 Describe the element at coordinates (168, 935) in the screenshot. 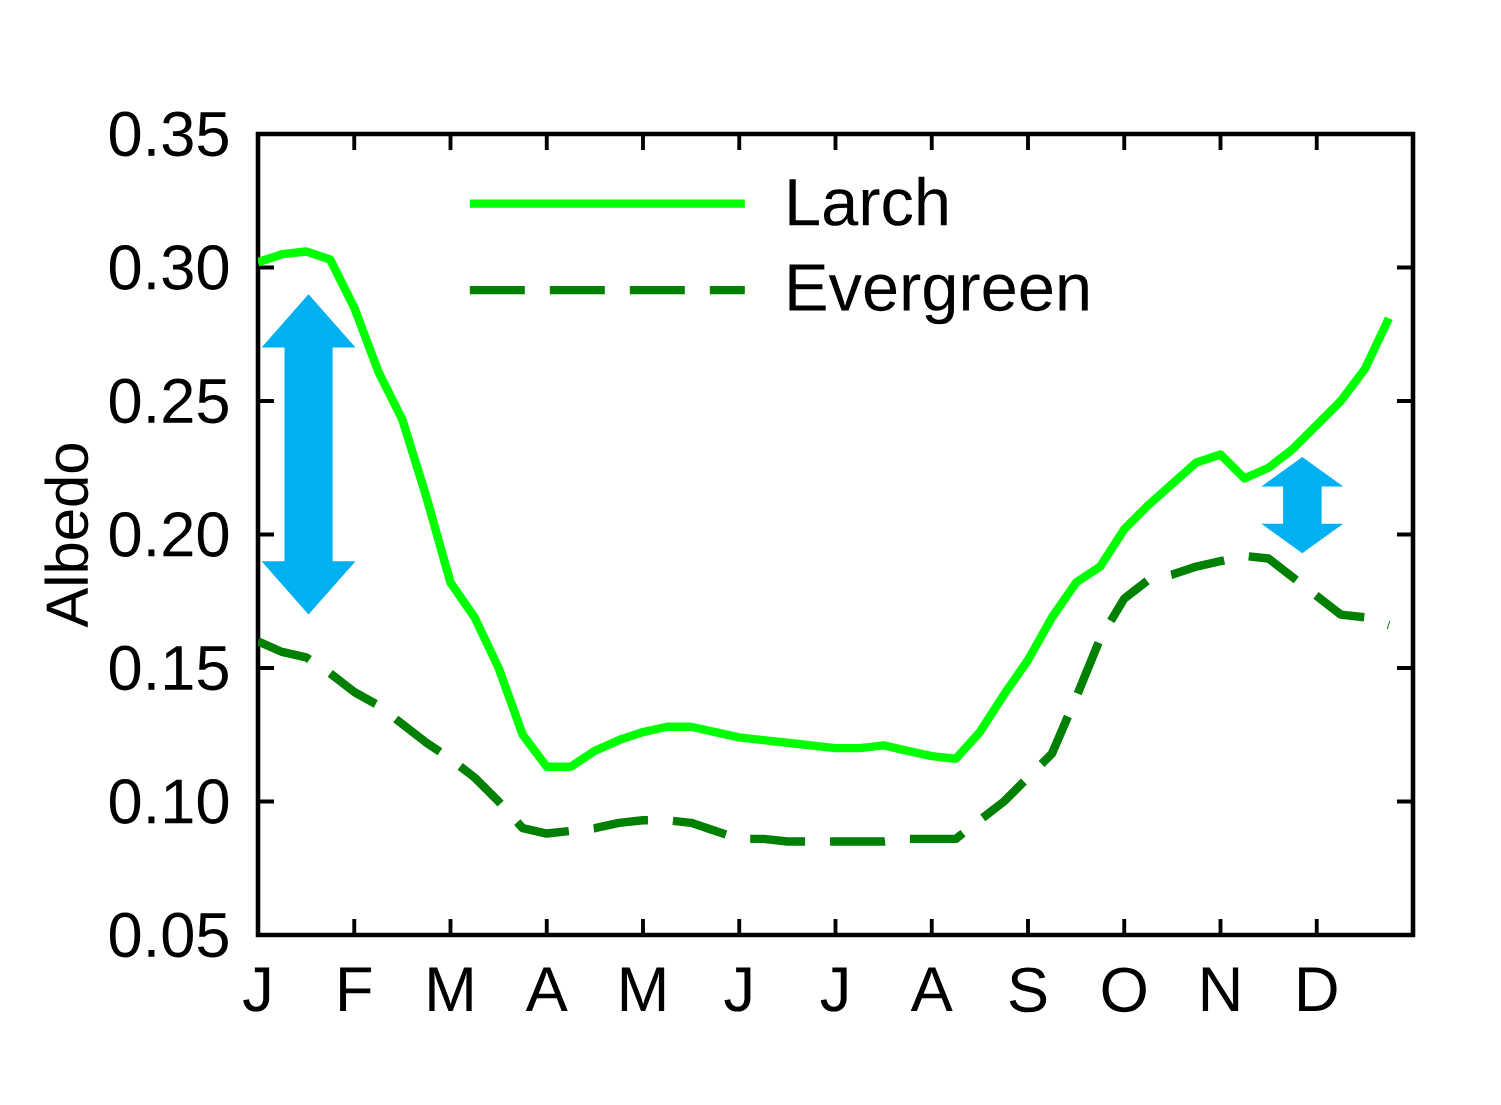

I see `y-tick-label: 0.05` at that location.